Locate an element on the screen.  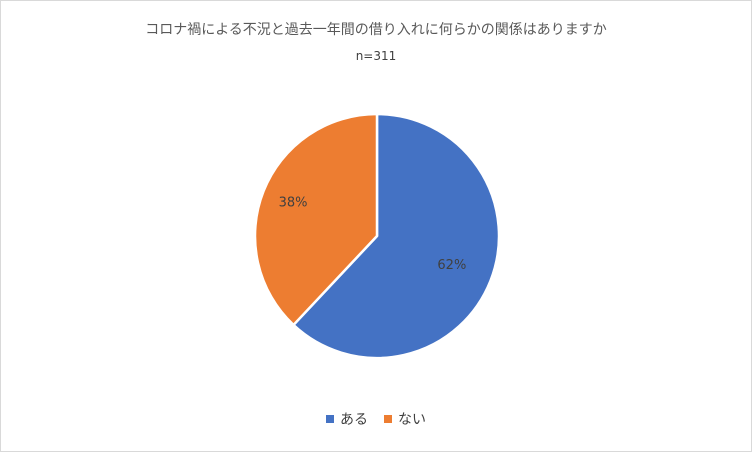
legend-swatch-aru is located at coordinates (330, 419).